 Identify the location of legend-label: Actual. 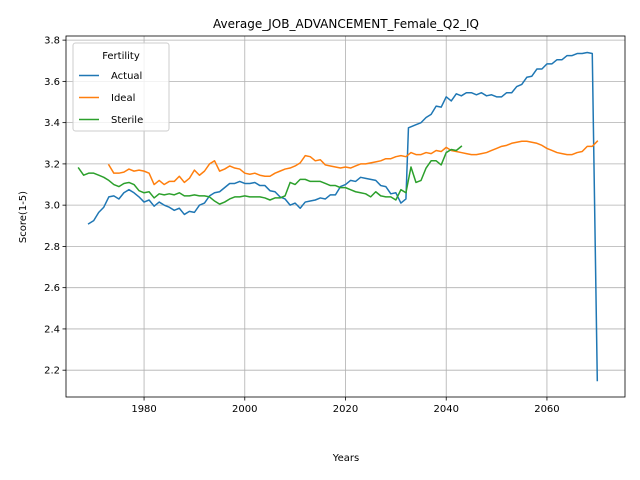
(126, 76).